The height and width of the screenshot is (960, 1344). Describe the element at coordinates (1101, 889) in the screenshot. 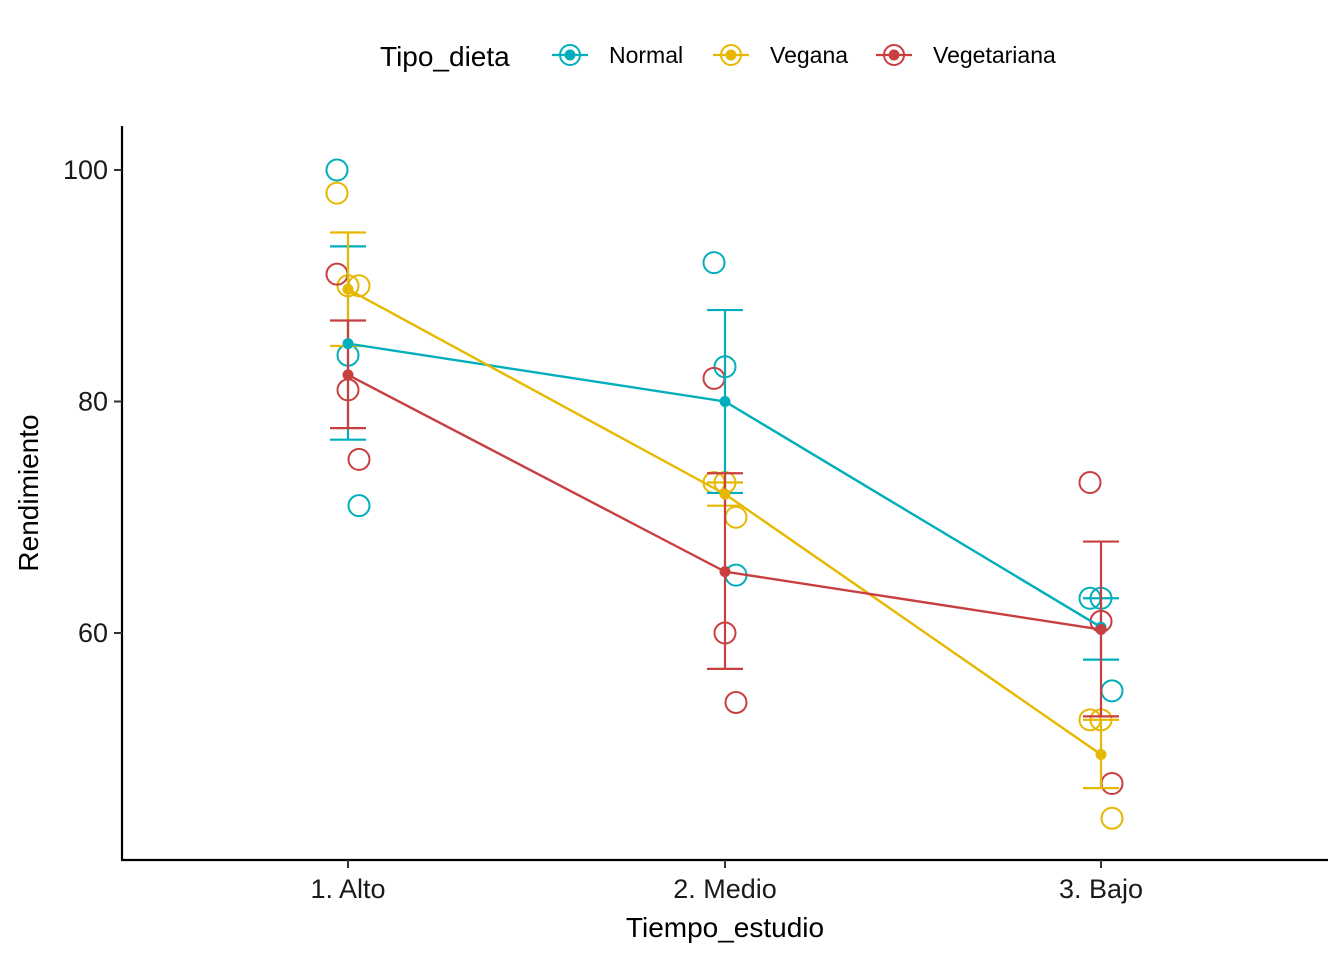

I see `x-tick-label: 3. Bajo` at that location.